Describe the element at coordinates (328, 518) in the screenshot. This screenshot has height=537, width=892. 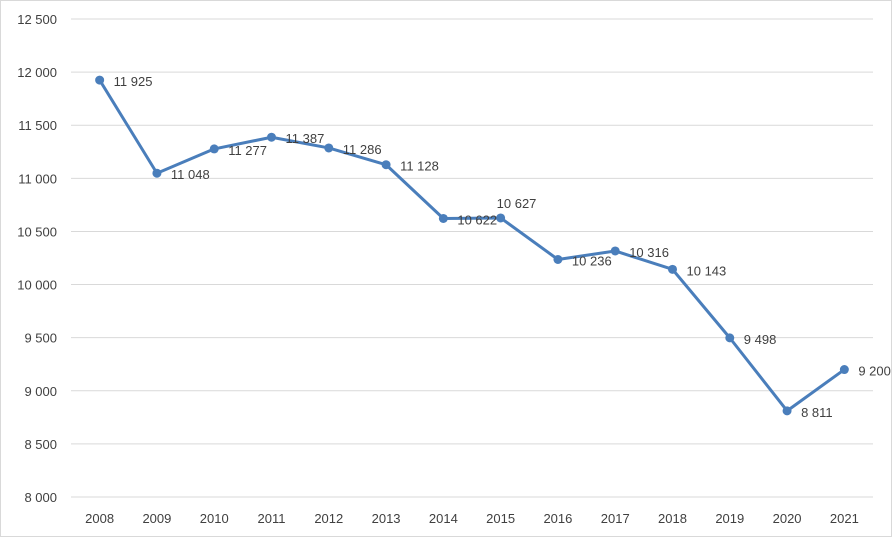
I see `x-tick-label: 2012` at that location.